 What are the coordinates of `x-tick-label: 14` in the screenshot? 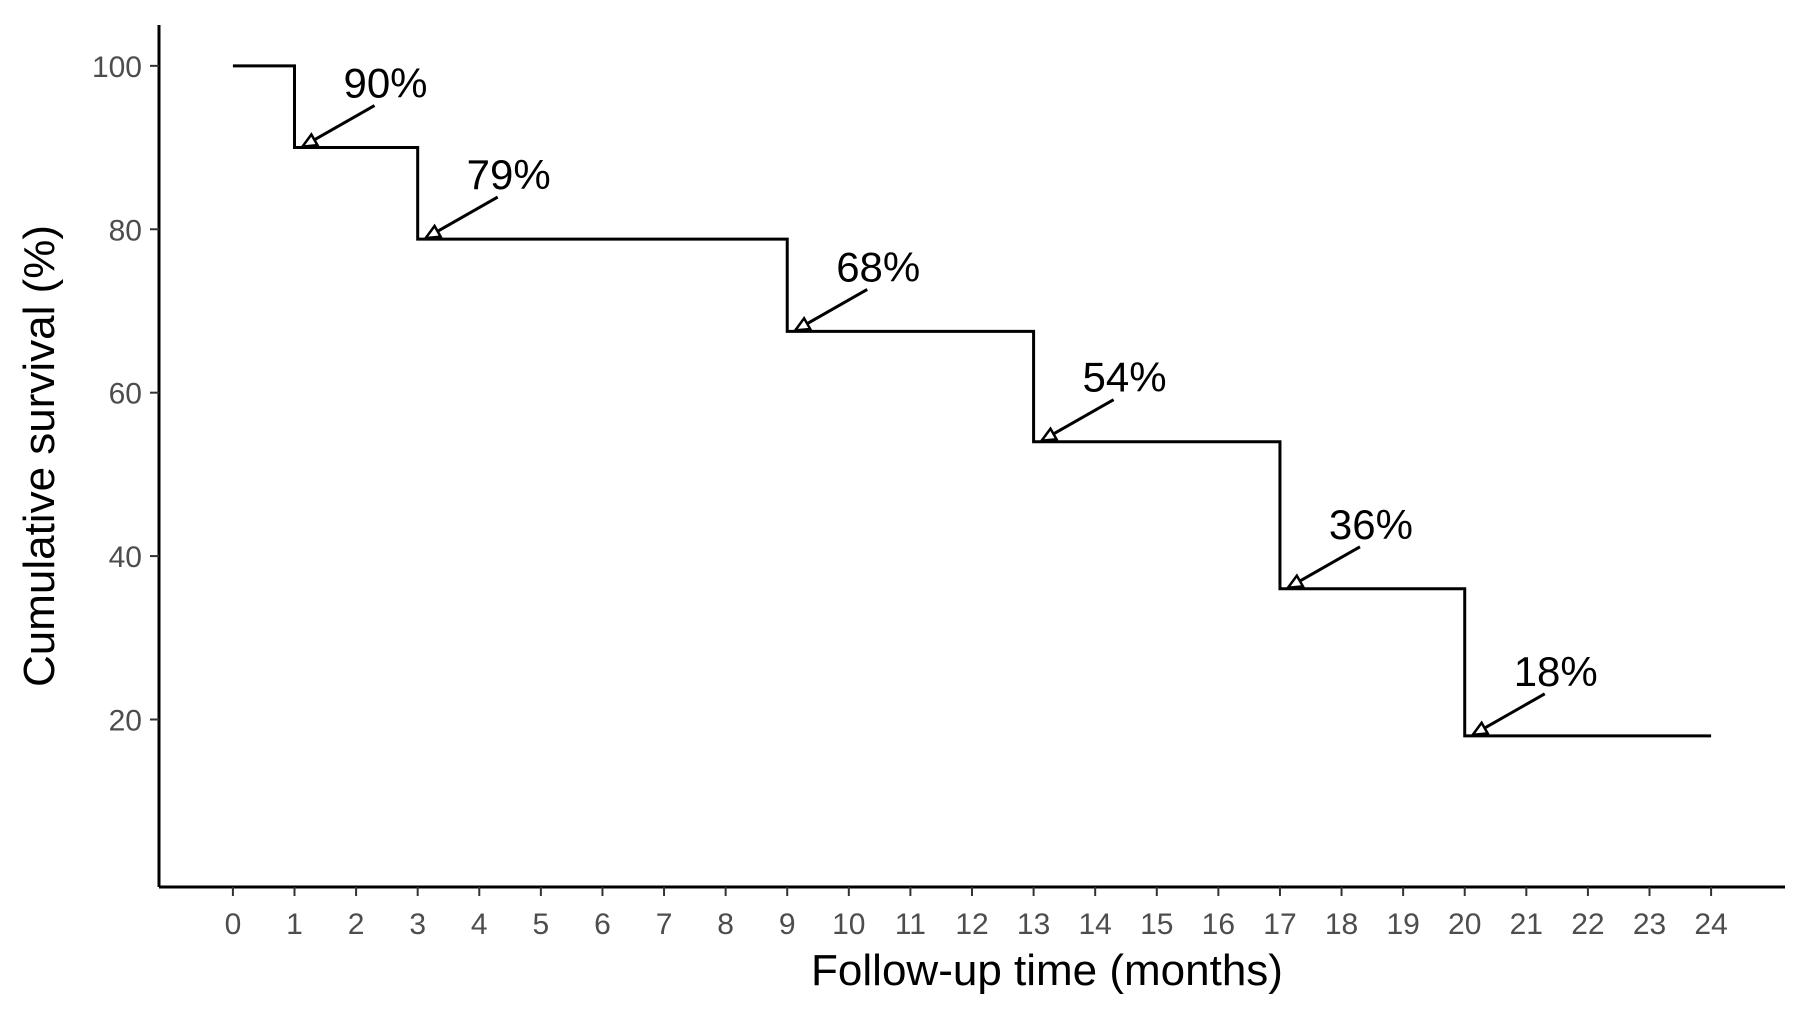 It's located at (1094, 924).